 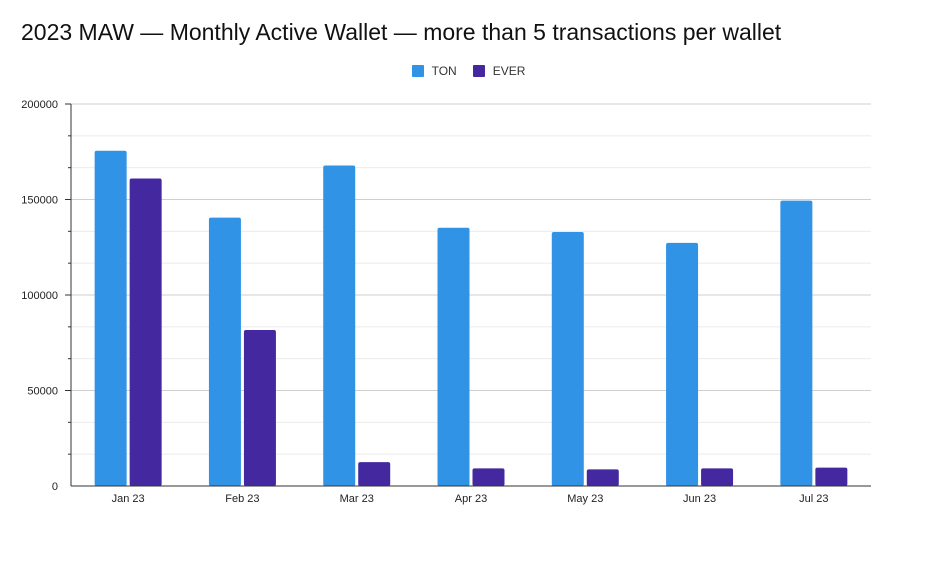 I want to click on y-tick-label: 150000, so click(x=39, y=201).